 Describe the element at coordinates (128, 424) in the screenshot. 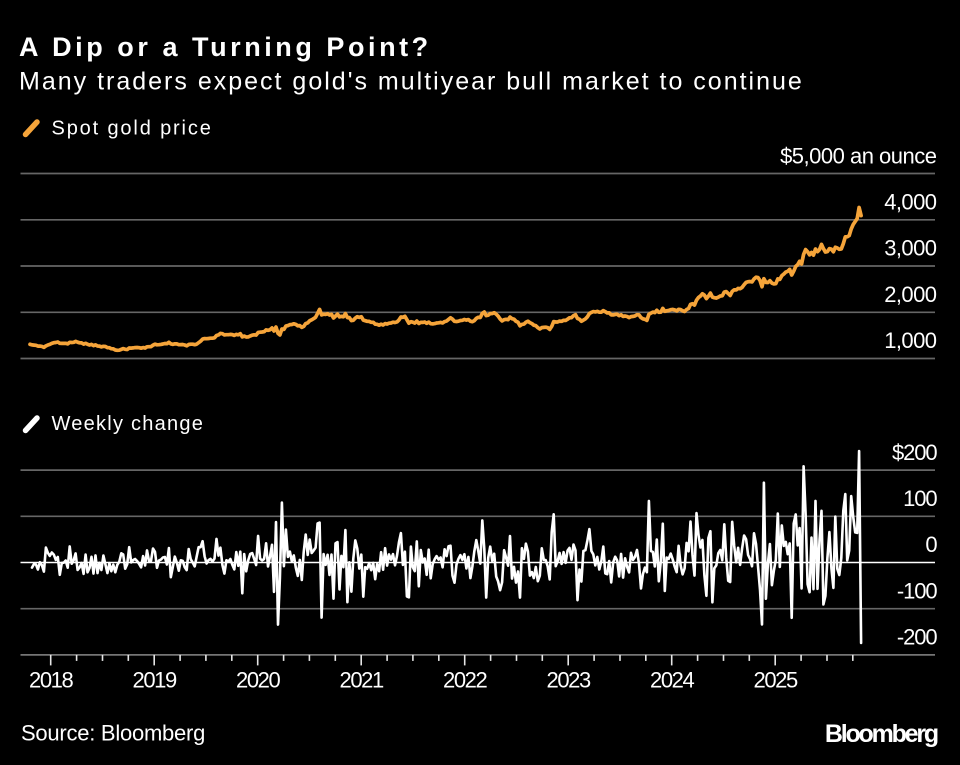

I see `svg-text: Weekly change` at that location.